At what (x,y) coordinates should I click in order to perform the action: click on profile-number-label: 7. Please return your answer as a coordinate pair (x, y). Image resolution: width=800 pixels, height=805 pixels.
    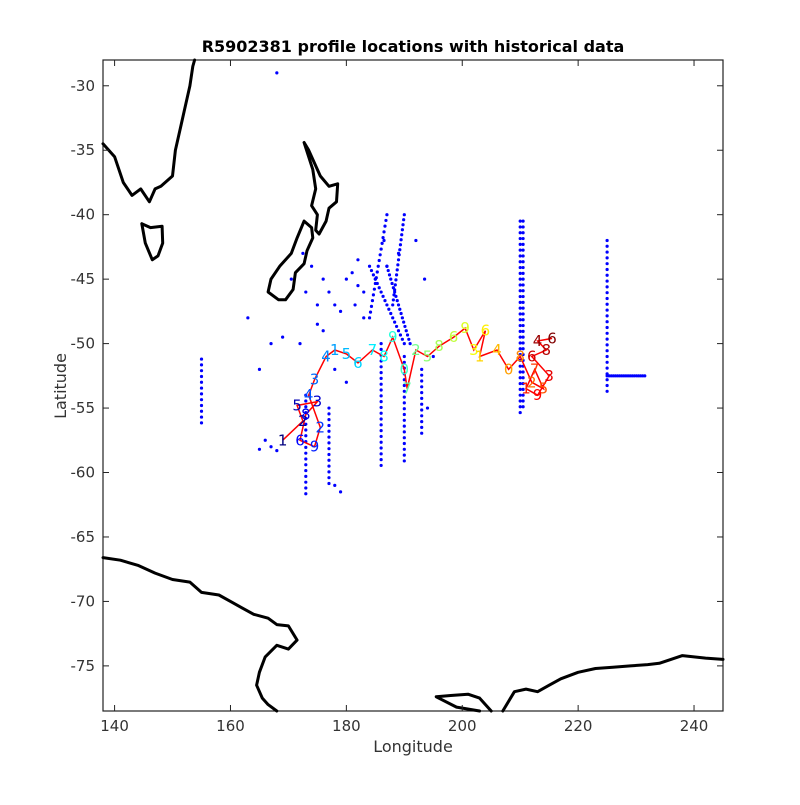
    Looking at the image, I should click on (407, 389).